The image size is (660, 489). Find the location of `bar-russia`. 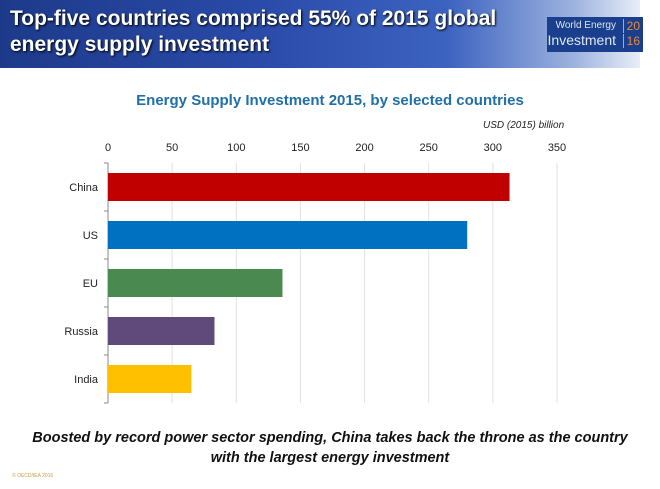

bar-russia is located at coordinates (161, 331).